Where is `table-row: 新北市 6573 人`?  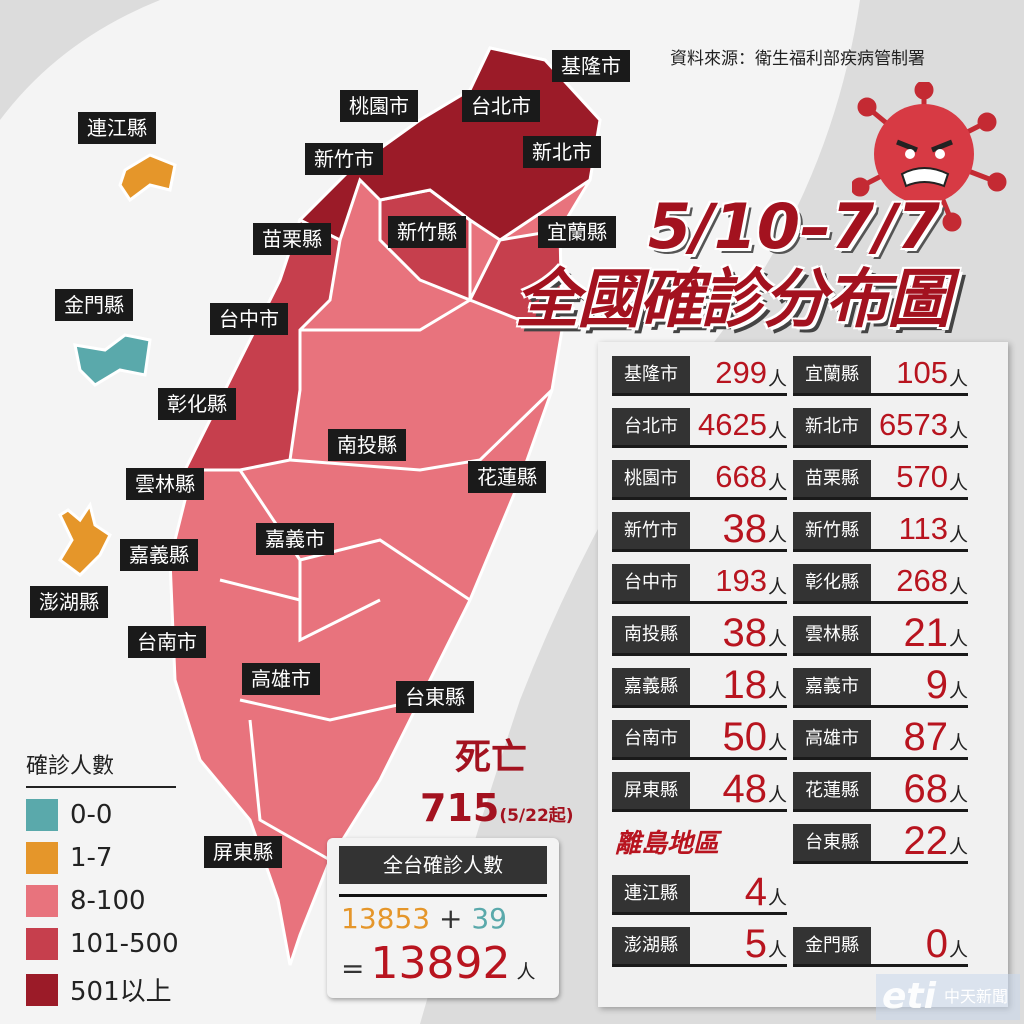
table-row: 新北市 6573 人 is located at coordinates (880, 427).